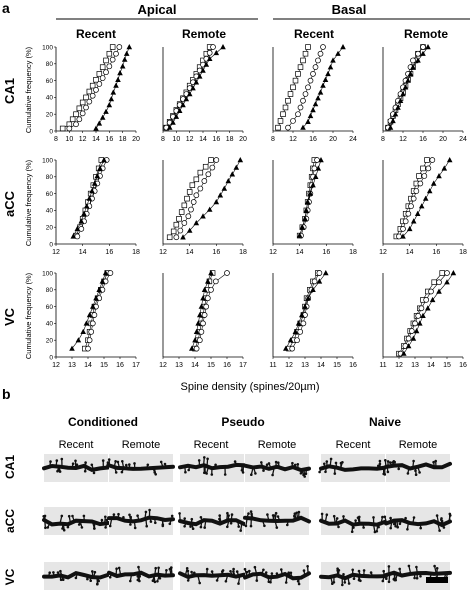 The width and height of the screenshot is (474, 590). What do you see at coordinates (9, 91) in the screenshot?
I see `row-label-ca1: CA1` at bounding box center [9, 91].